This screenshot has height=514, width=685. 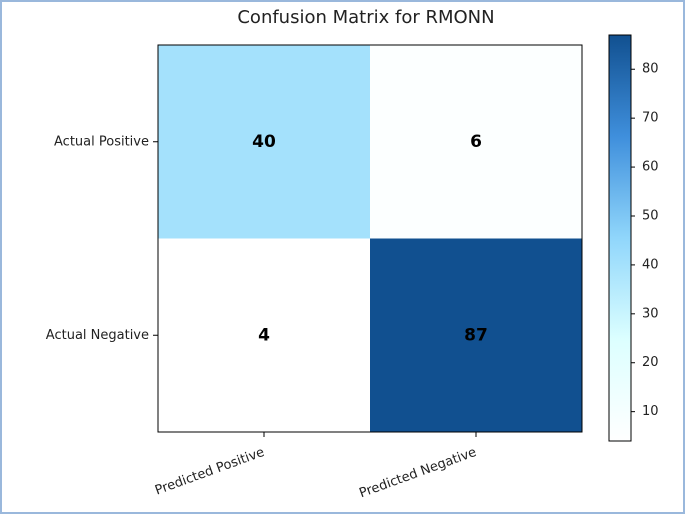 I want to click on cell-label: 4, so click(x=264, y=335).